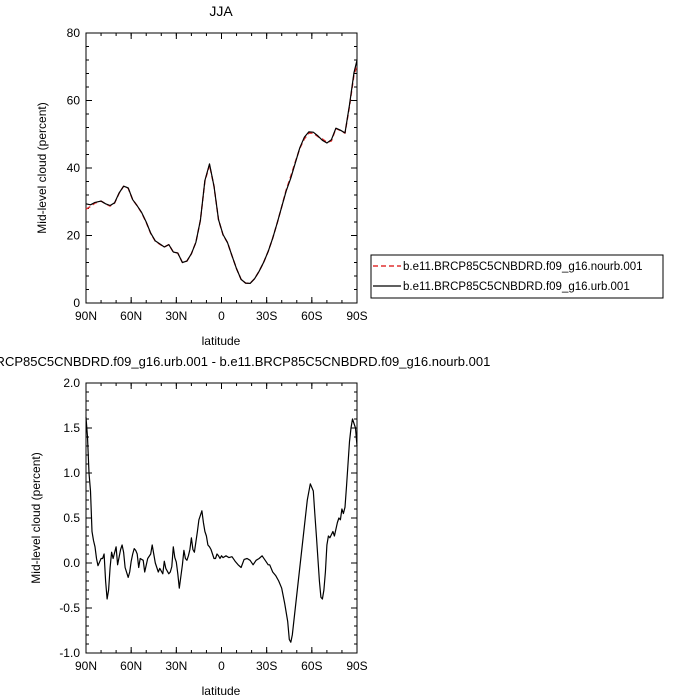 This screenshot has width=700, height=700. What do you see at coordinates (74, 33) in the screenshot?
I see `top-y-tick-label: 80` at bounding box center [74, 33].